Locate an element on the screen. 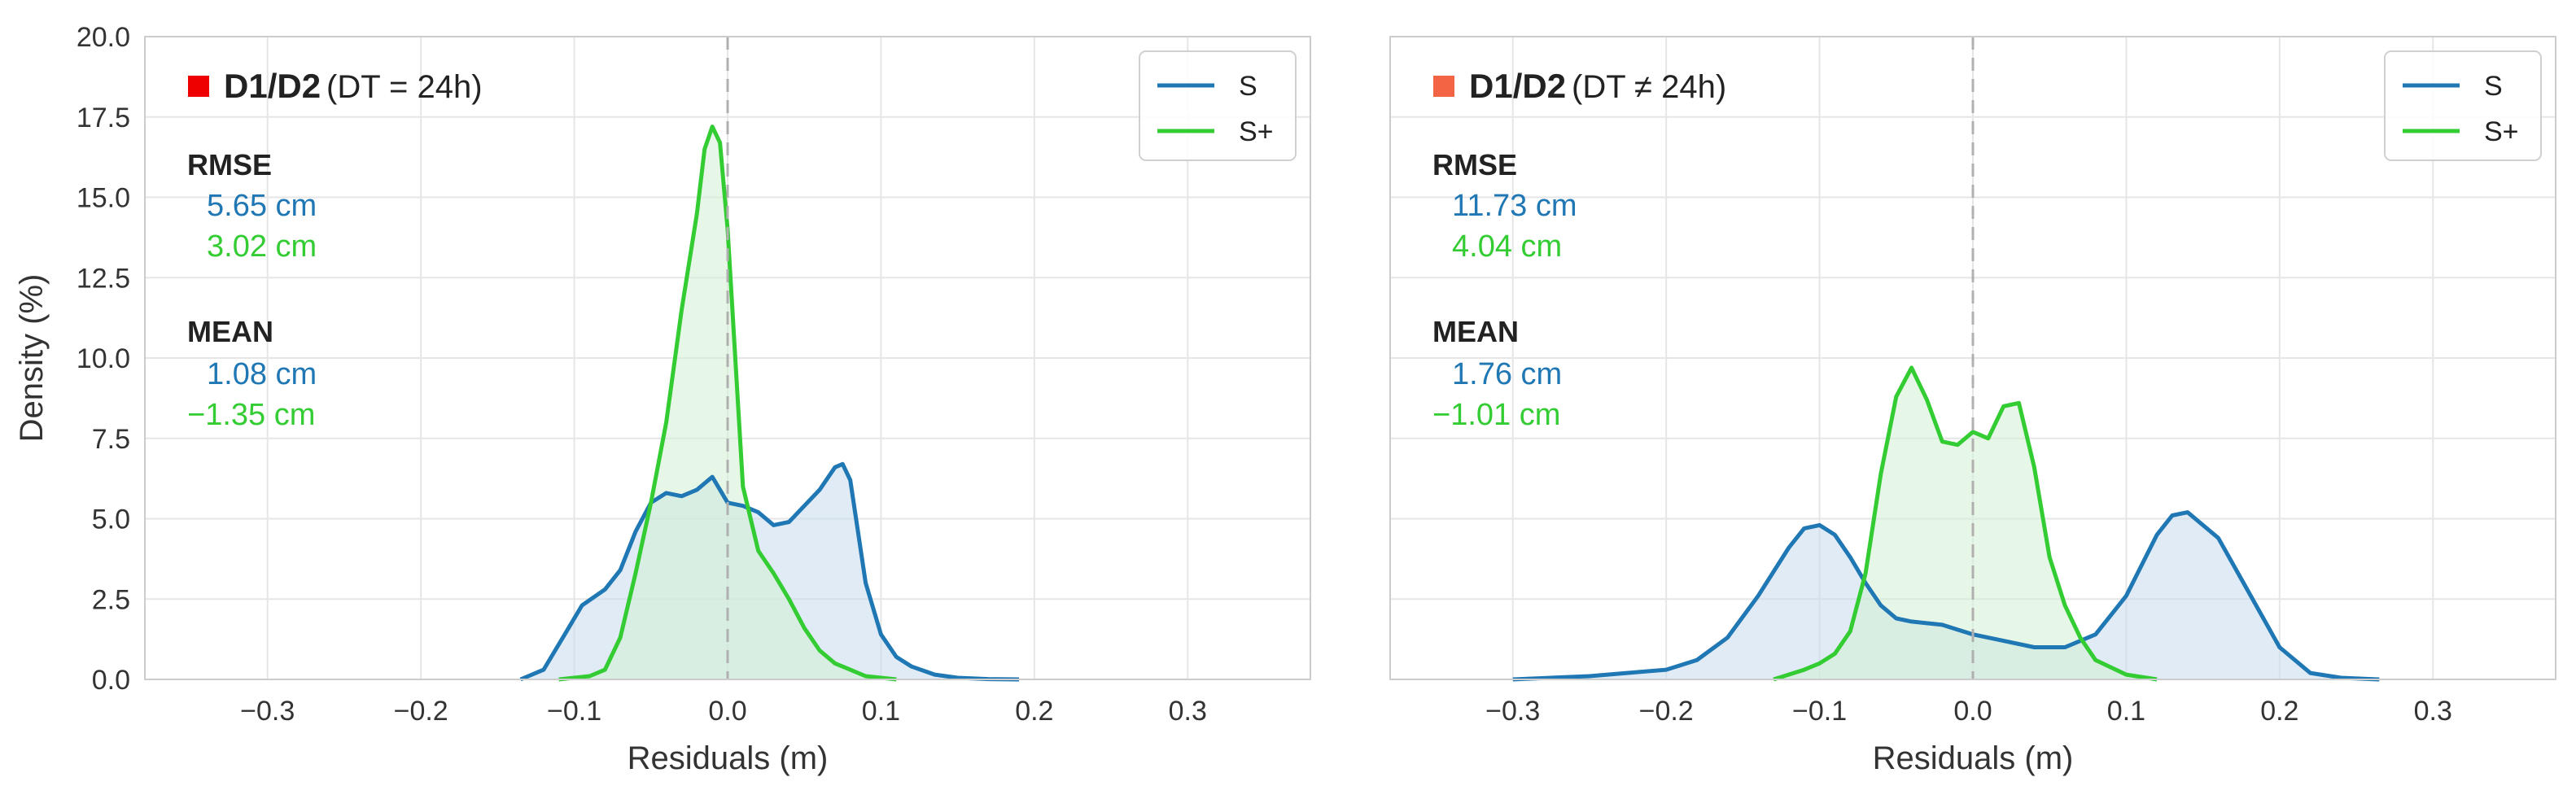  y-tick-label: 15.0 is located at coordinates (103, 198).